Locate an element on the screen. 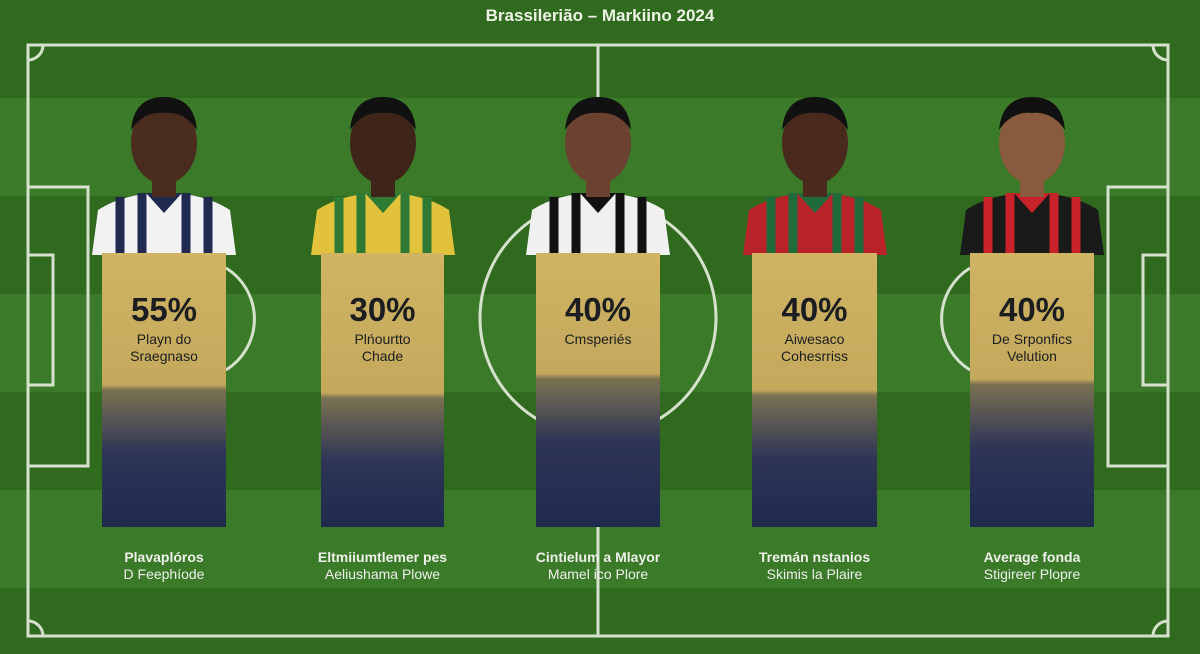  caption-subtitle: Skimis la Plaire is located at coordinates (814, 574).